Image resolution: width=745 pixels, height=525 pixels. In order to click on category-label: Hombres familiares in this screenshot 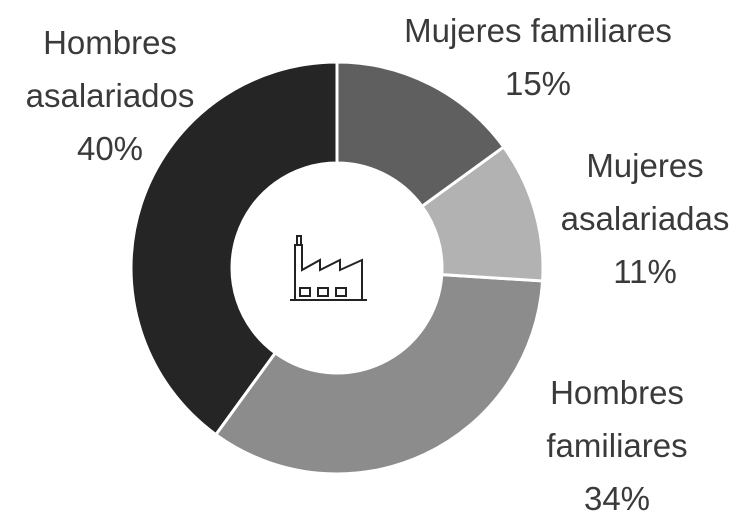, I will do `click(617, 419)`.